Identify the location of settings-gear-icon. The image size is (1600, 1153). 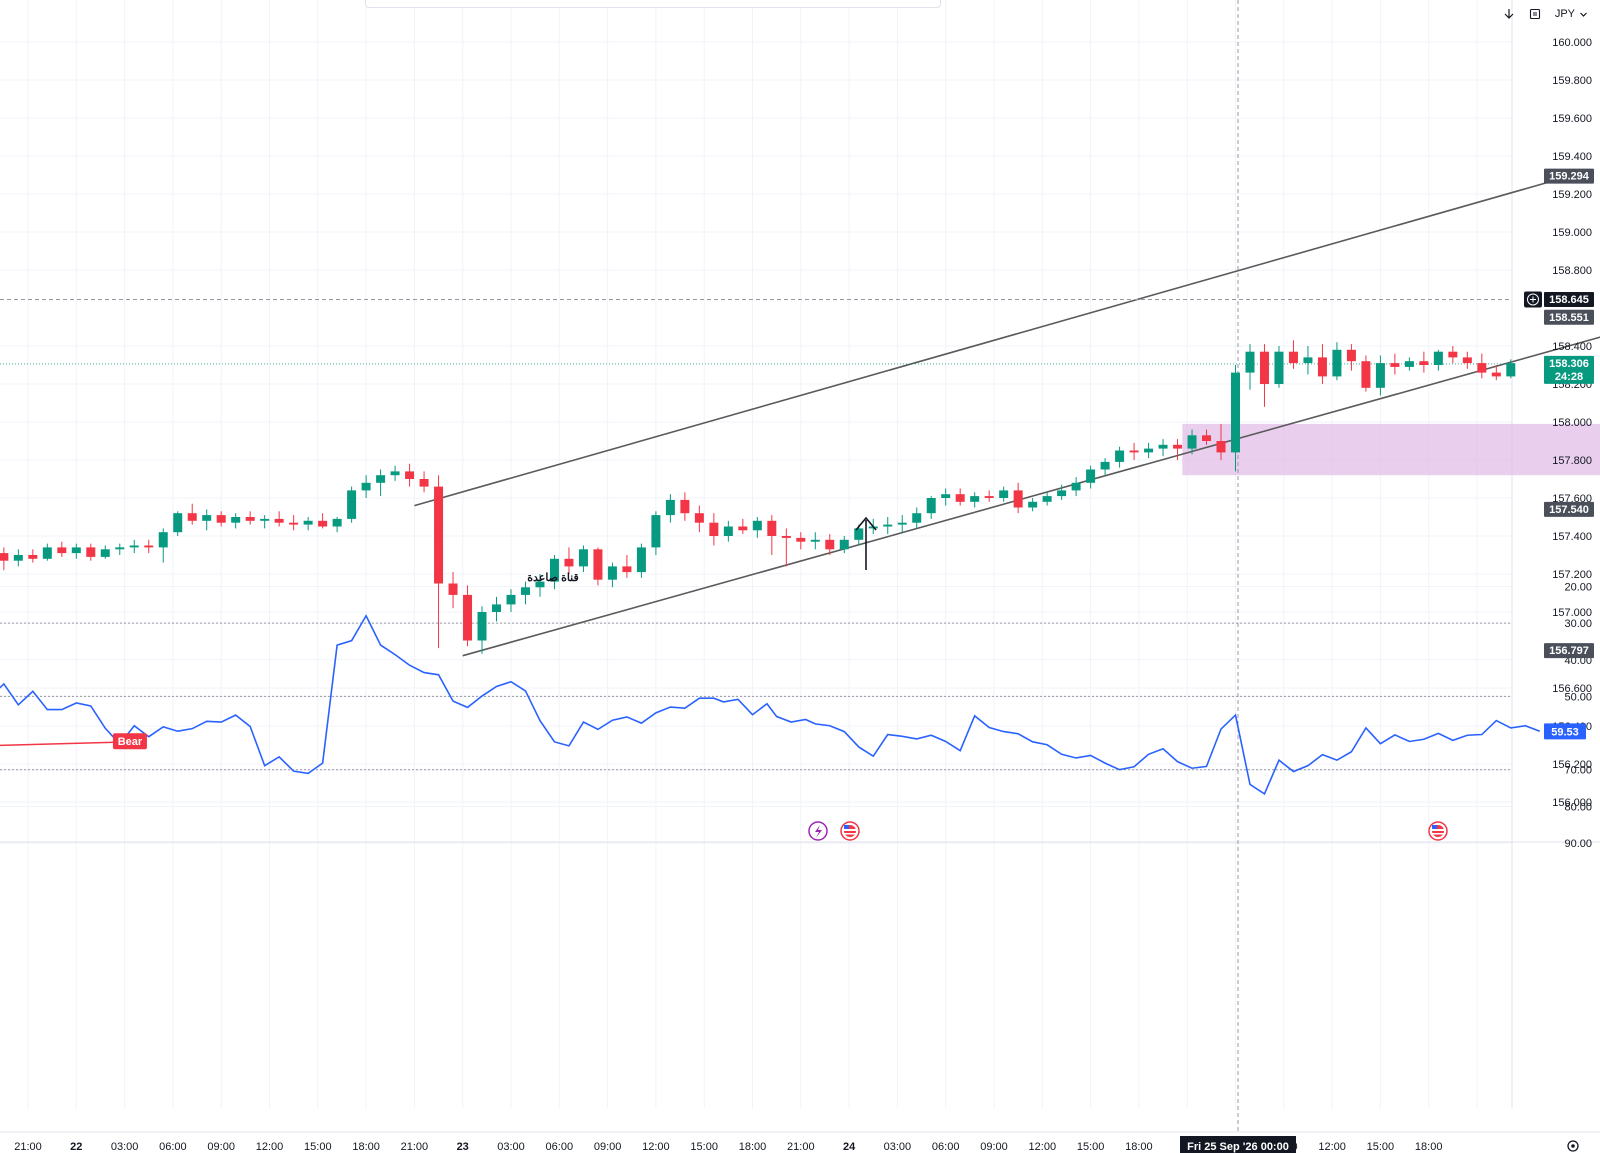
(1573, 1146).